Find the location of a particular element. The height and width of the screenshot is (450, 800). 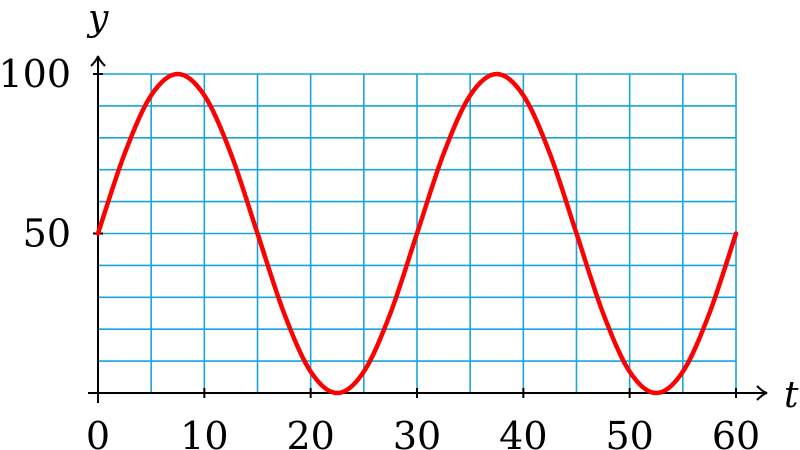

x-tick-label: 50 is located at coordinates (629, 432).